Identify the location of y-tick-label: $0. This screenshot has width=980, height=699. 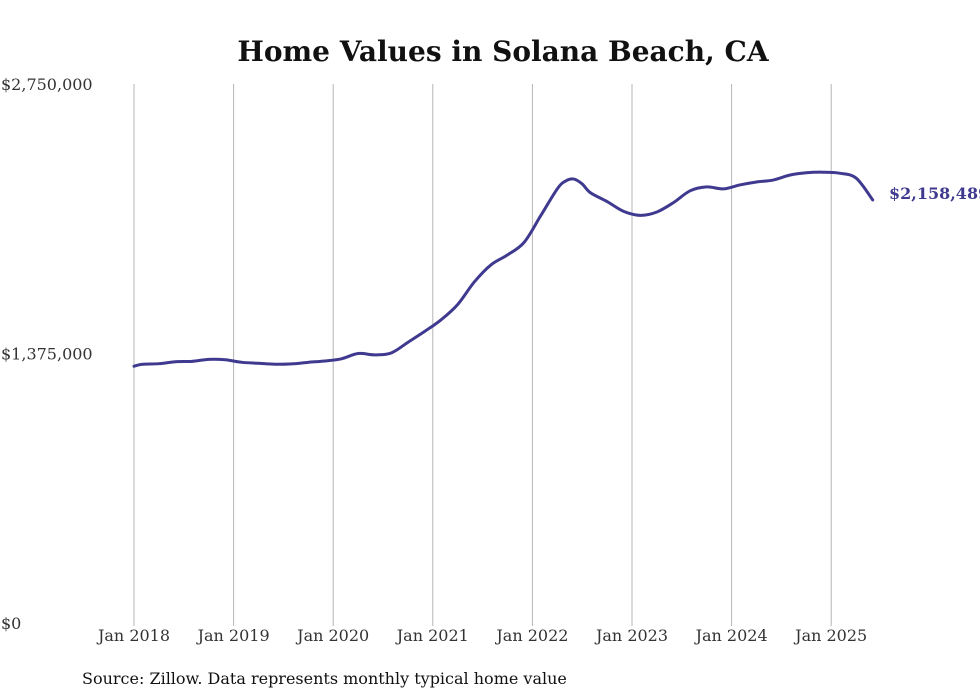
(11, 623).